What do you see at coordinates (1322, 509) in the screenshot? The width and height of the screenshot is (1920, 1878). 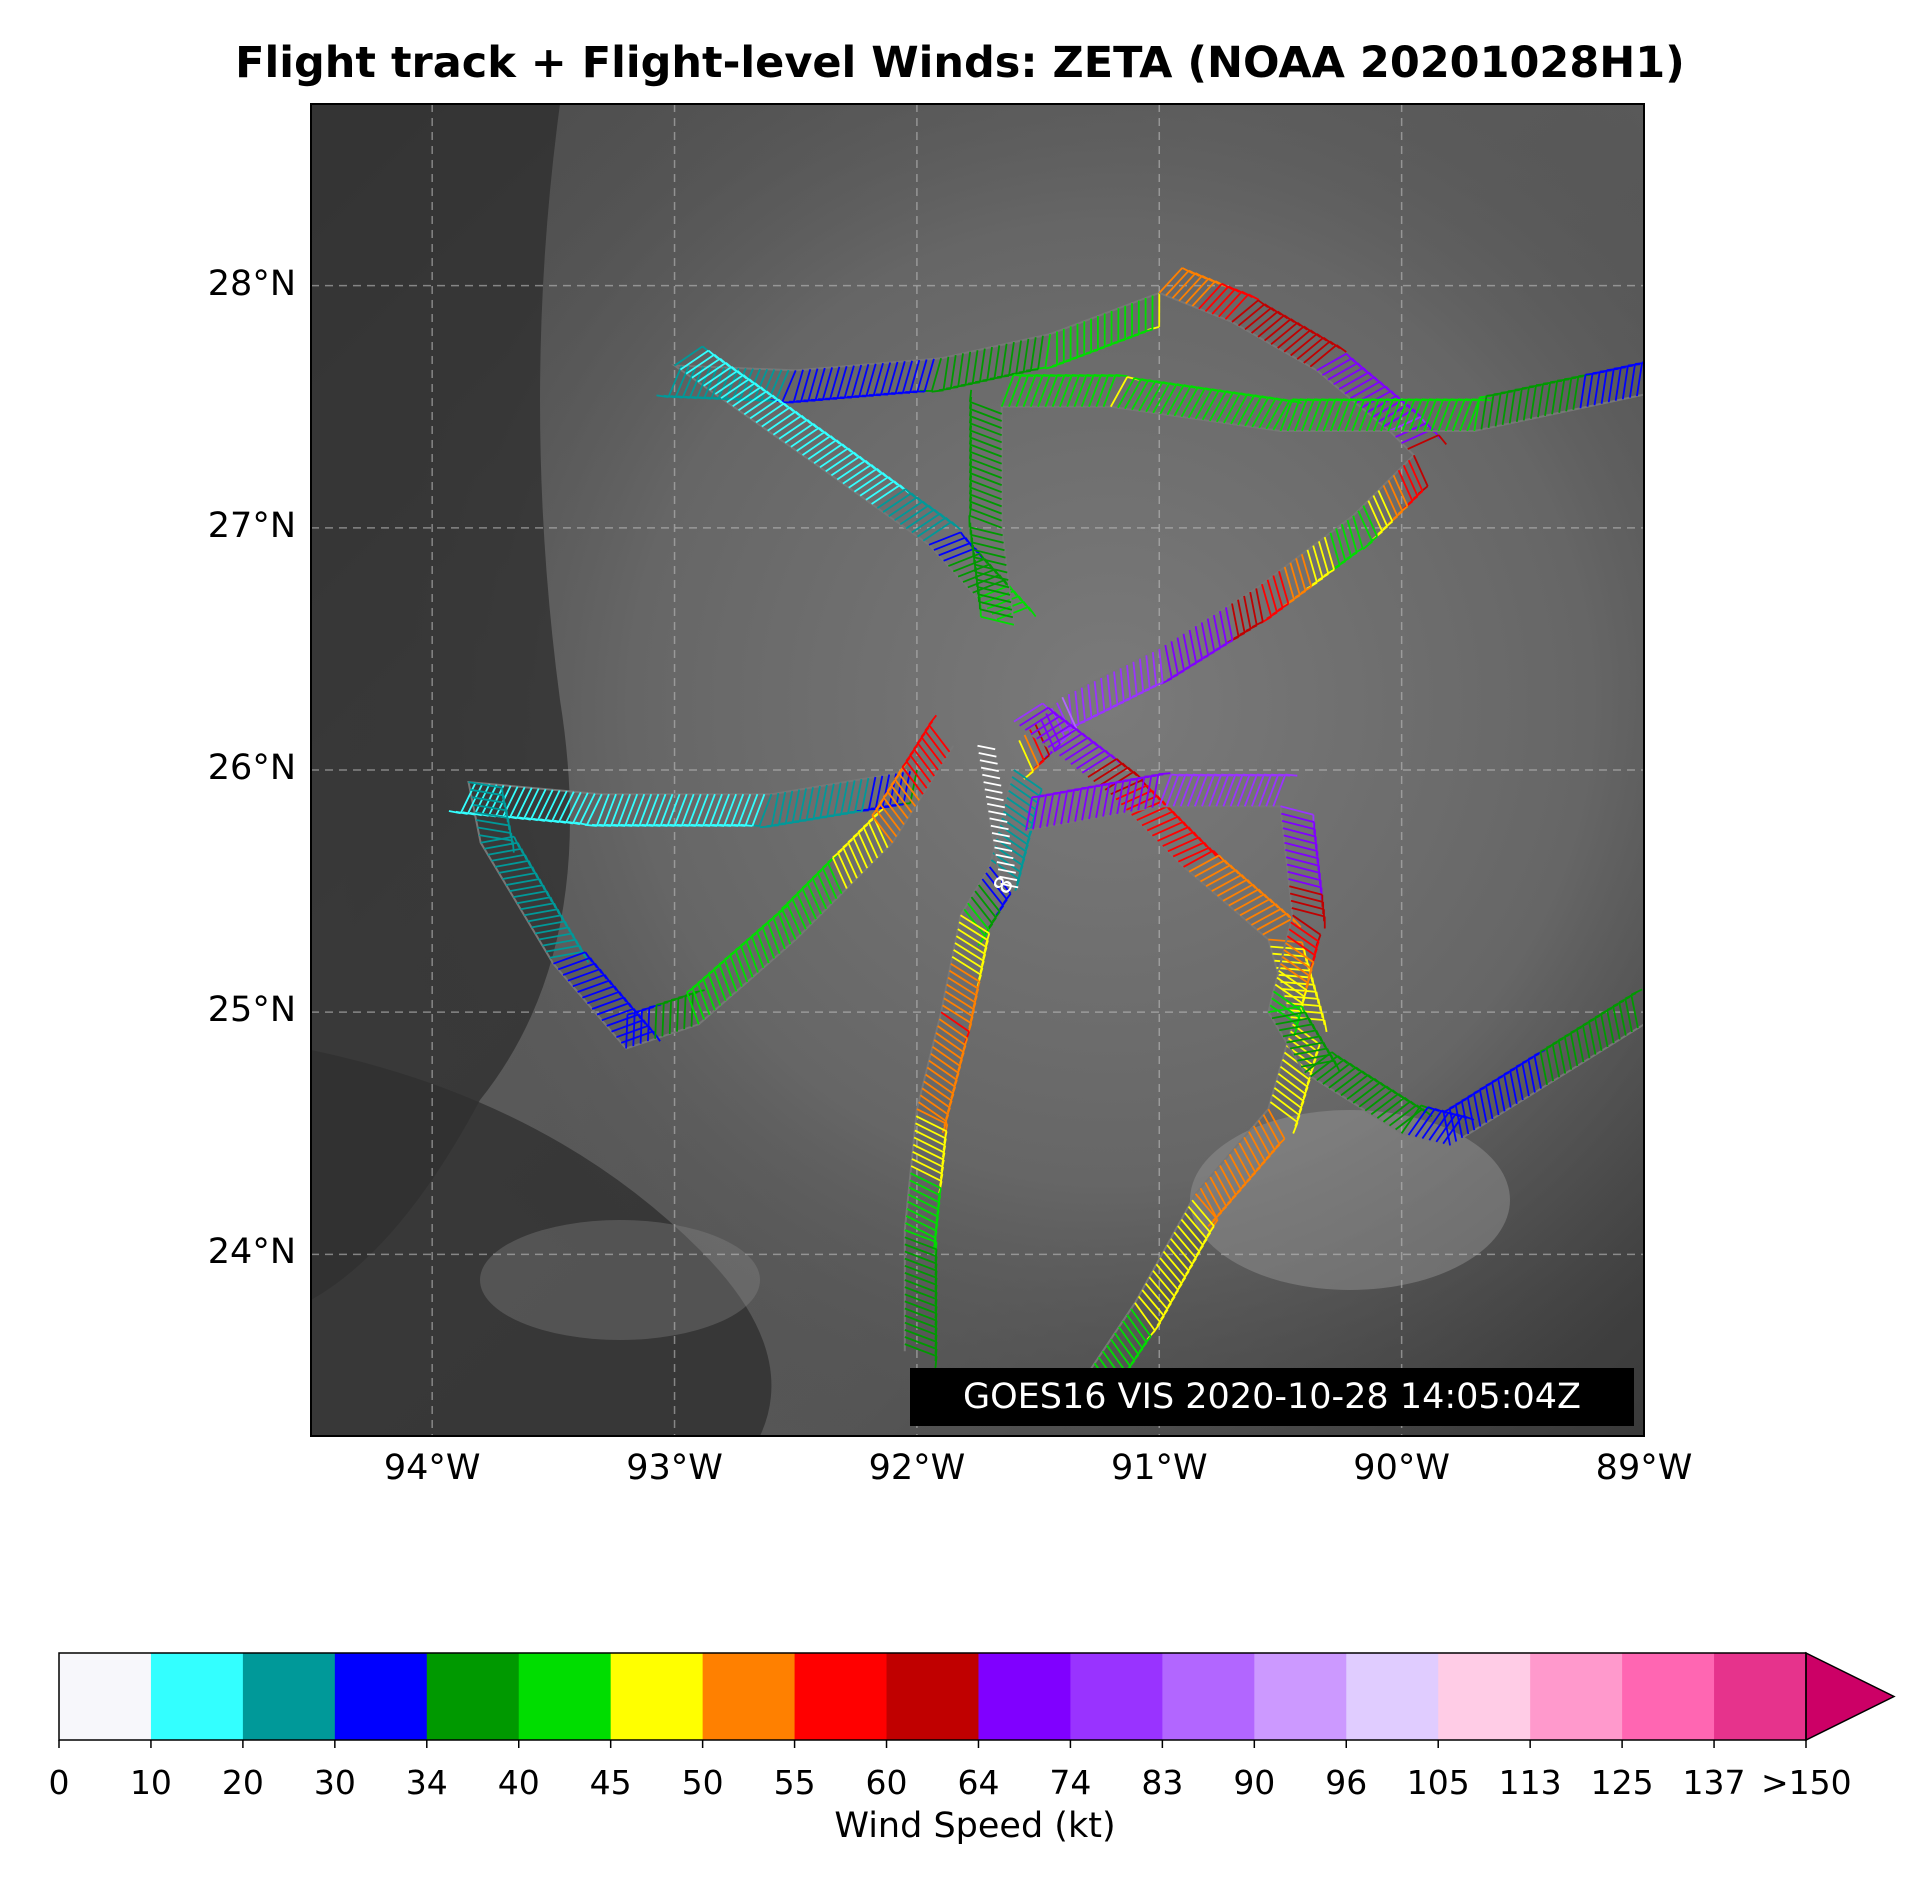 I see `track-line` at bounding box center [1322, 509].